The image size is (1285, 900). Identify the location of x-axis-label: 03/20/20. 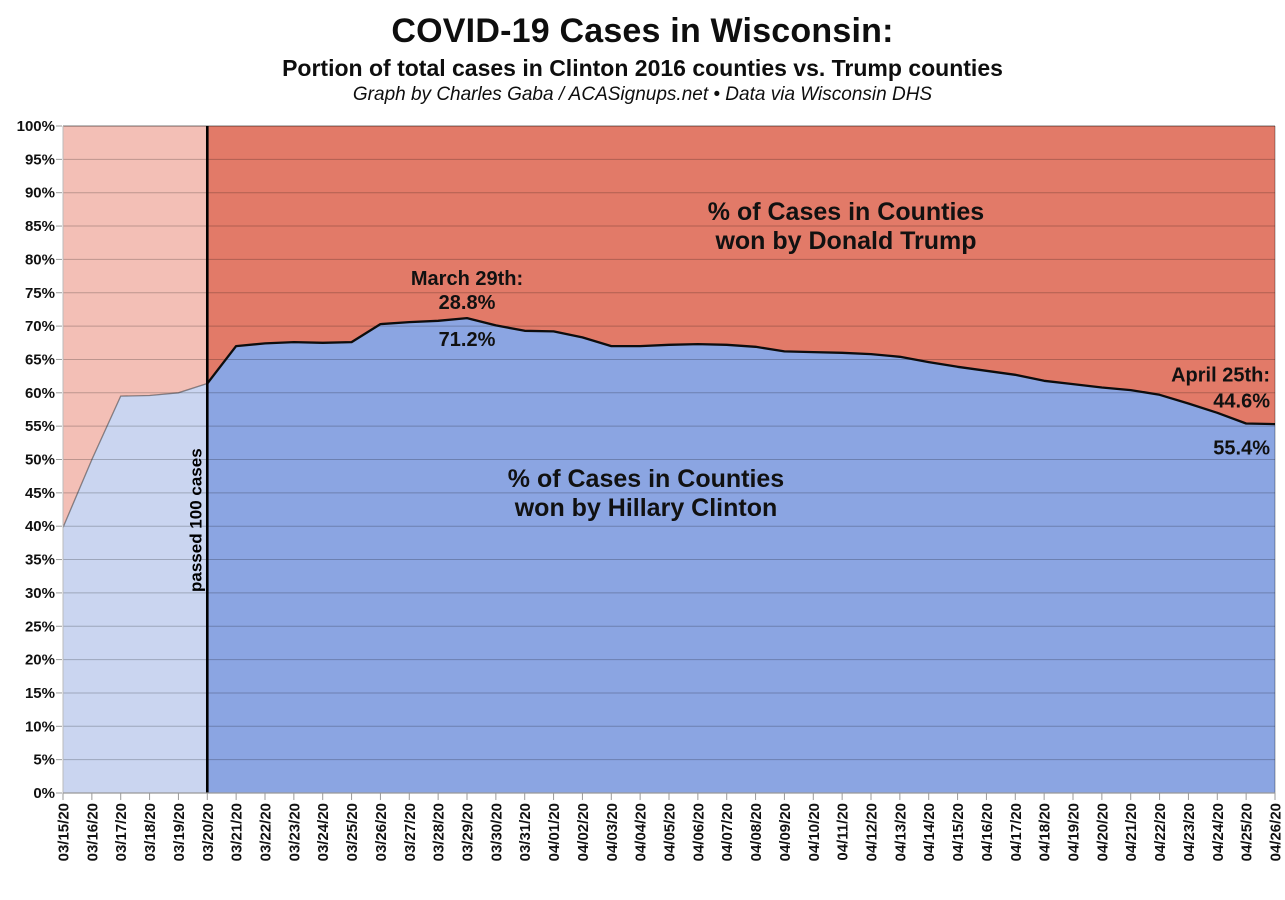
(208, 832).